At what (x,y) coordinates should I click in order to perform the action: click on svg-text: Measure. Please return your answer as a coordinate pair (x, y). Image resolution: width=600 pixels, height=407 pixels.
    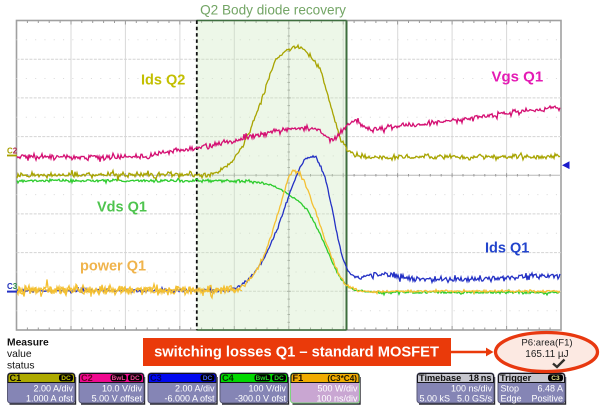
    Looking at the image, I should click on (28, 343).